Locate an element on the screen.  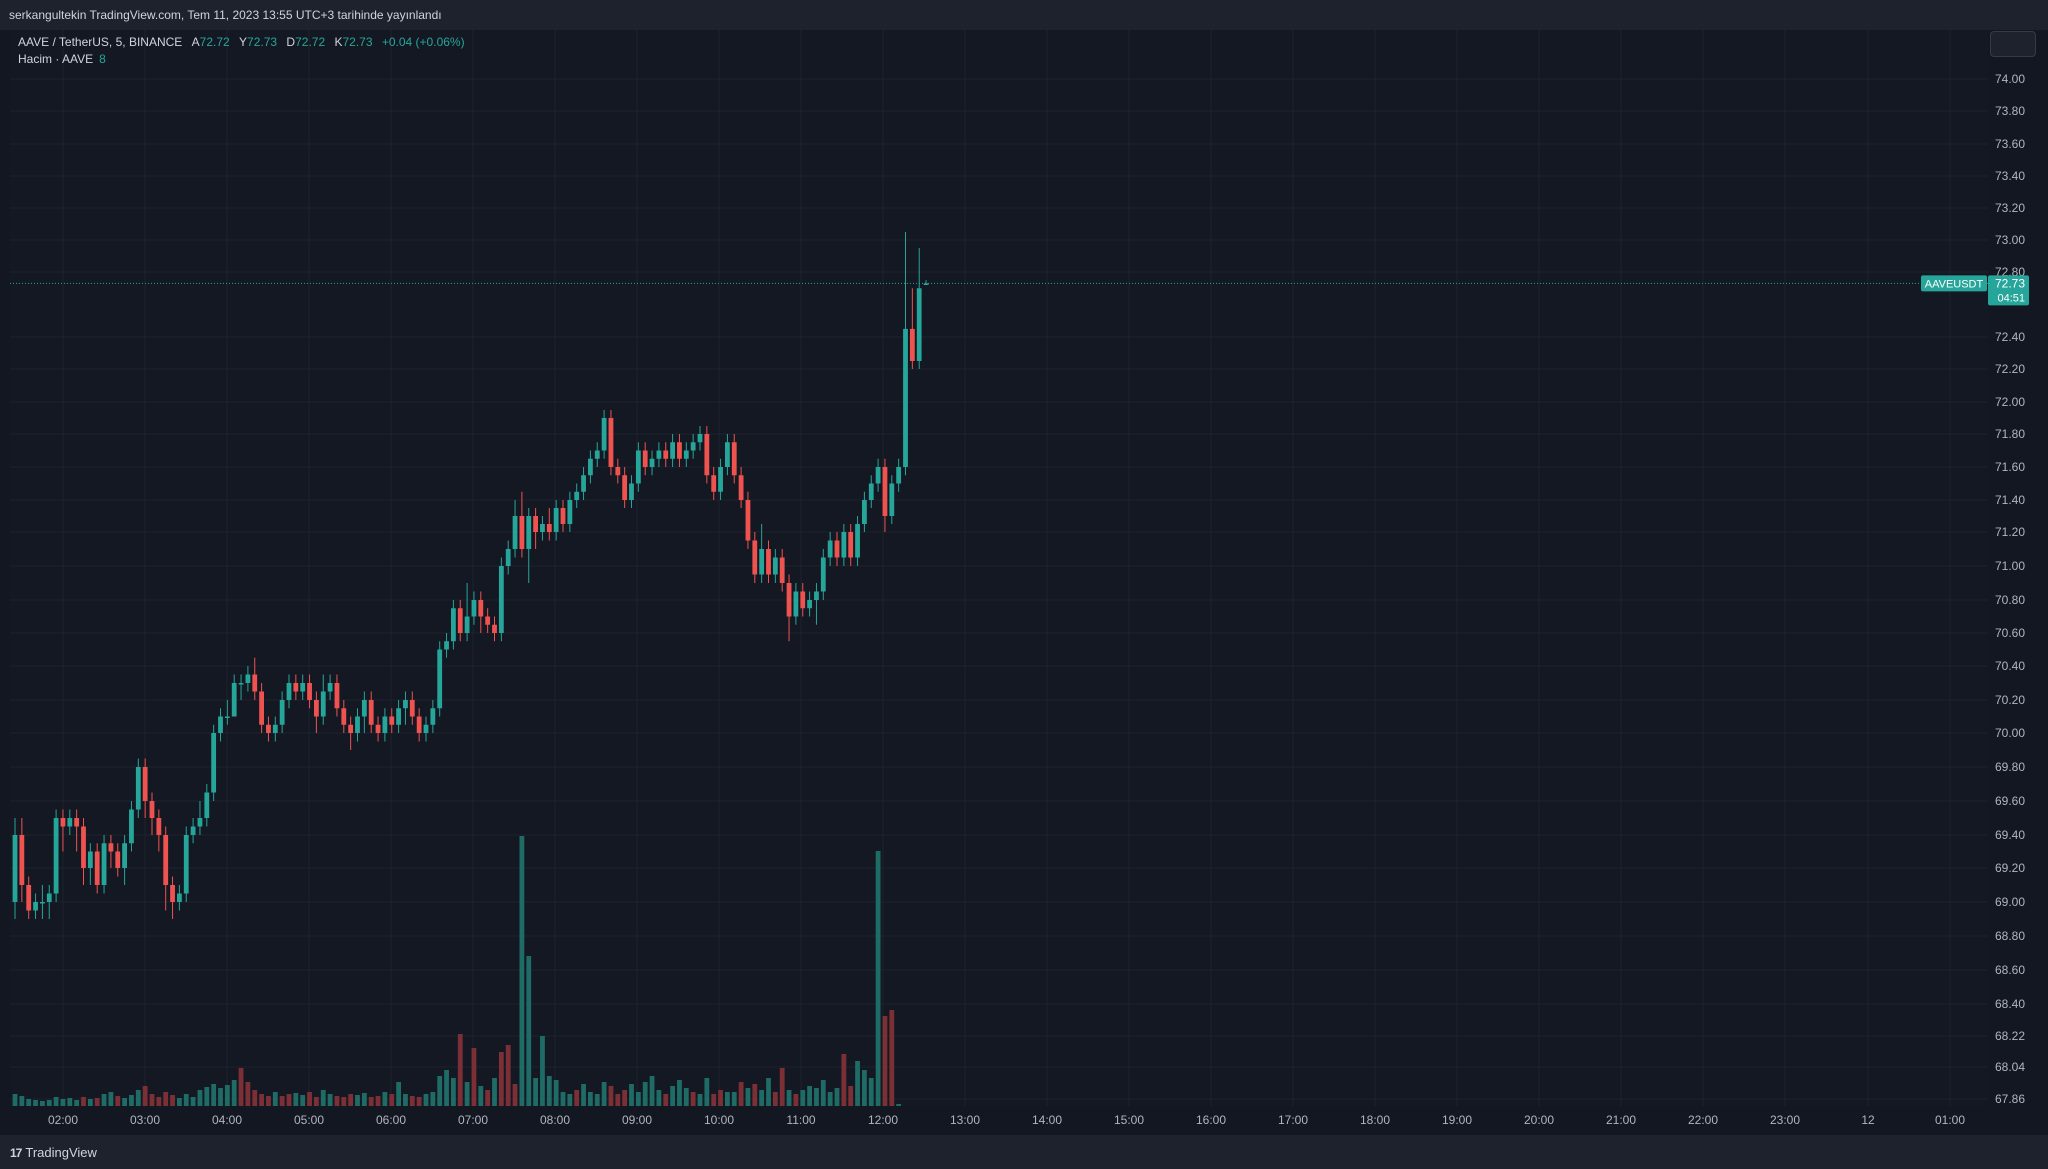
volume-value: 8 is located at coordinates (102, 59).